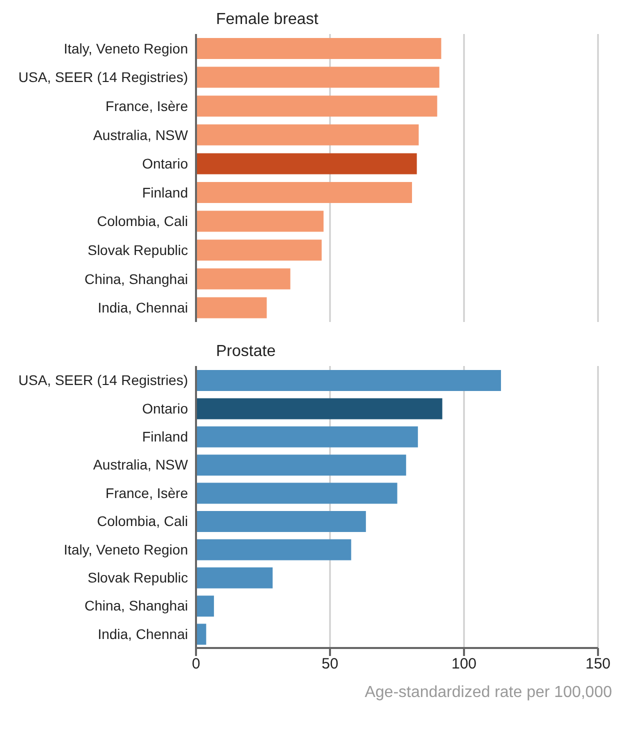 The image size is (622, 734). Describe the element at coordinates (268, 20) in the screenshot. I see `chart-title: Female breast` at that location.